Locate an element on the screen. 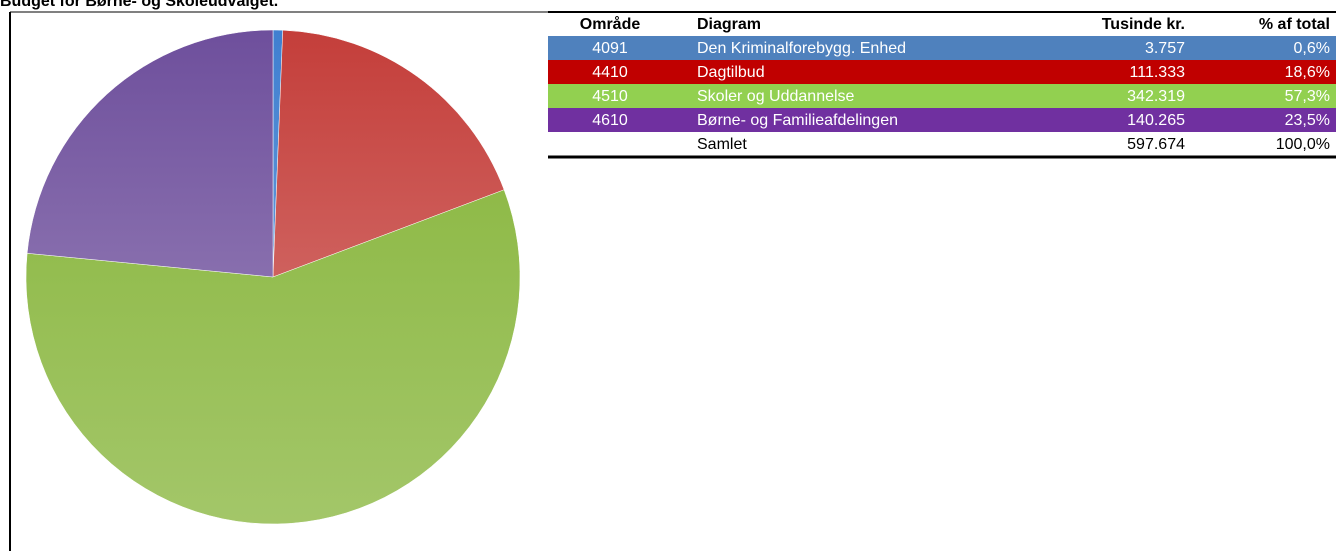 The width and height of the screenshot is (1336, 551). table-cell: 111.333 is located at coordinates (1158, 72).